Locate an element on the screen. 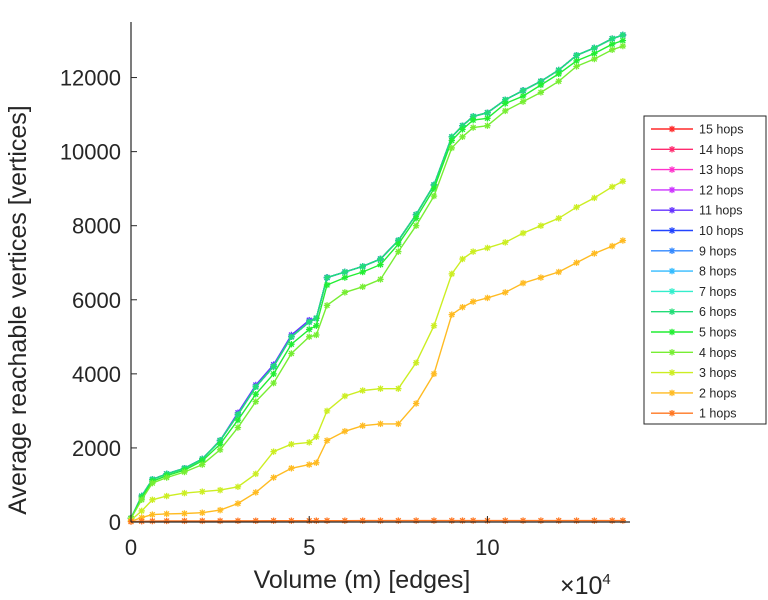 The image size is (768, 600). legend-label: 13 hops is located at coordinates (721, 170).